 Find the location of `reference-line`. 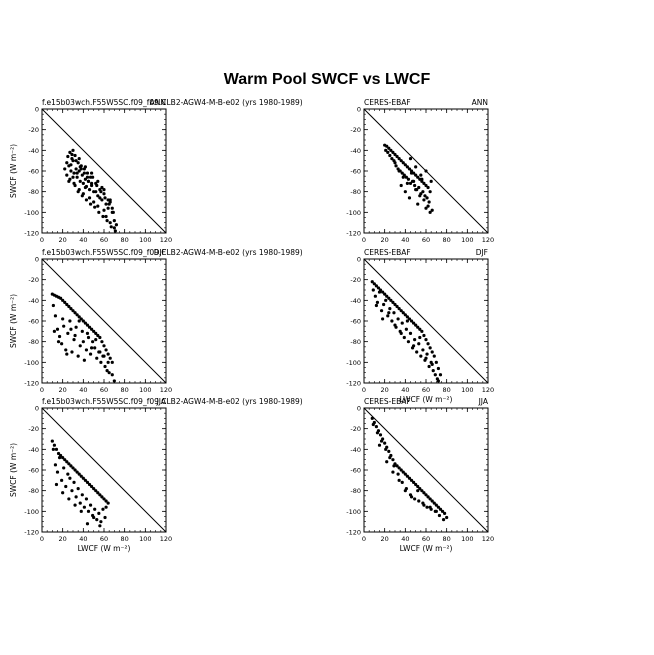

reference-line is located at coordinates (104, 171).